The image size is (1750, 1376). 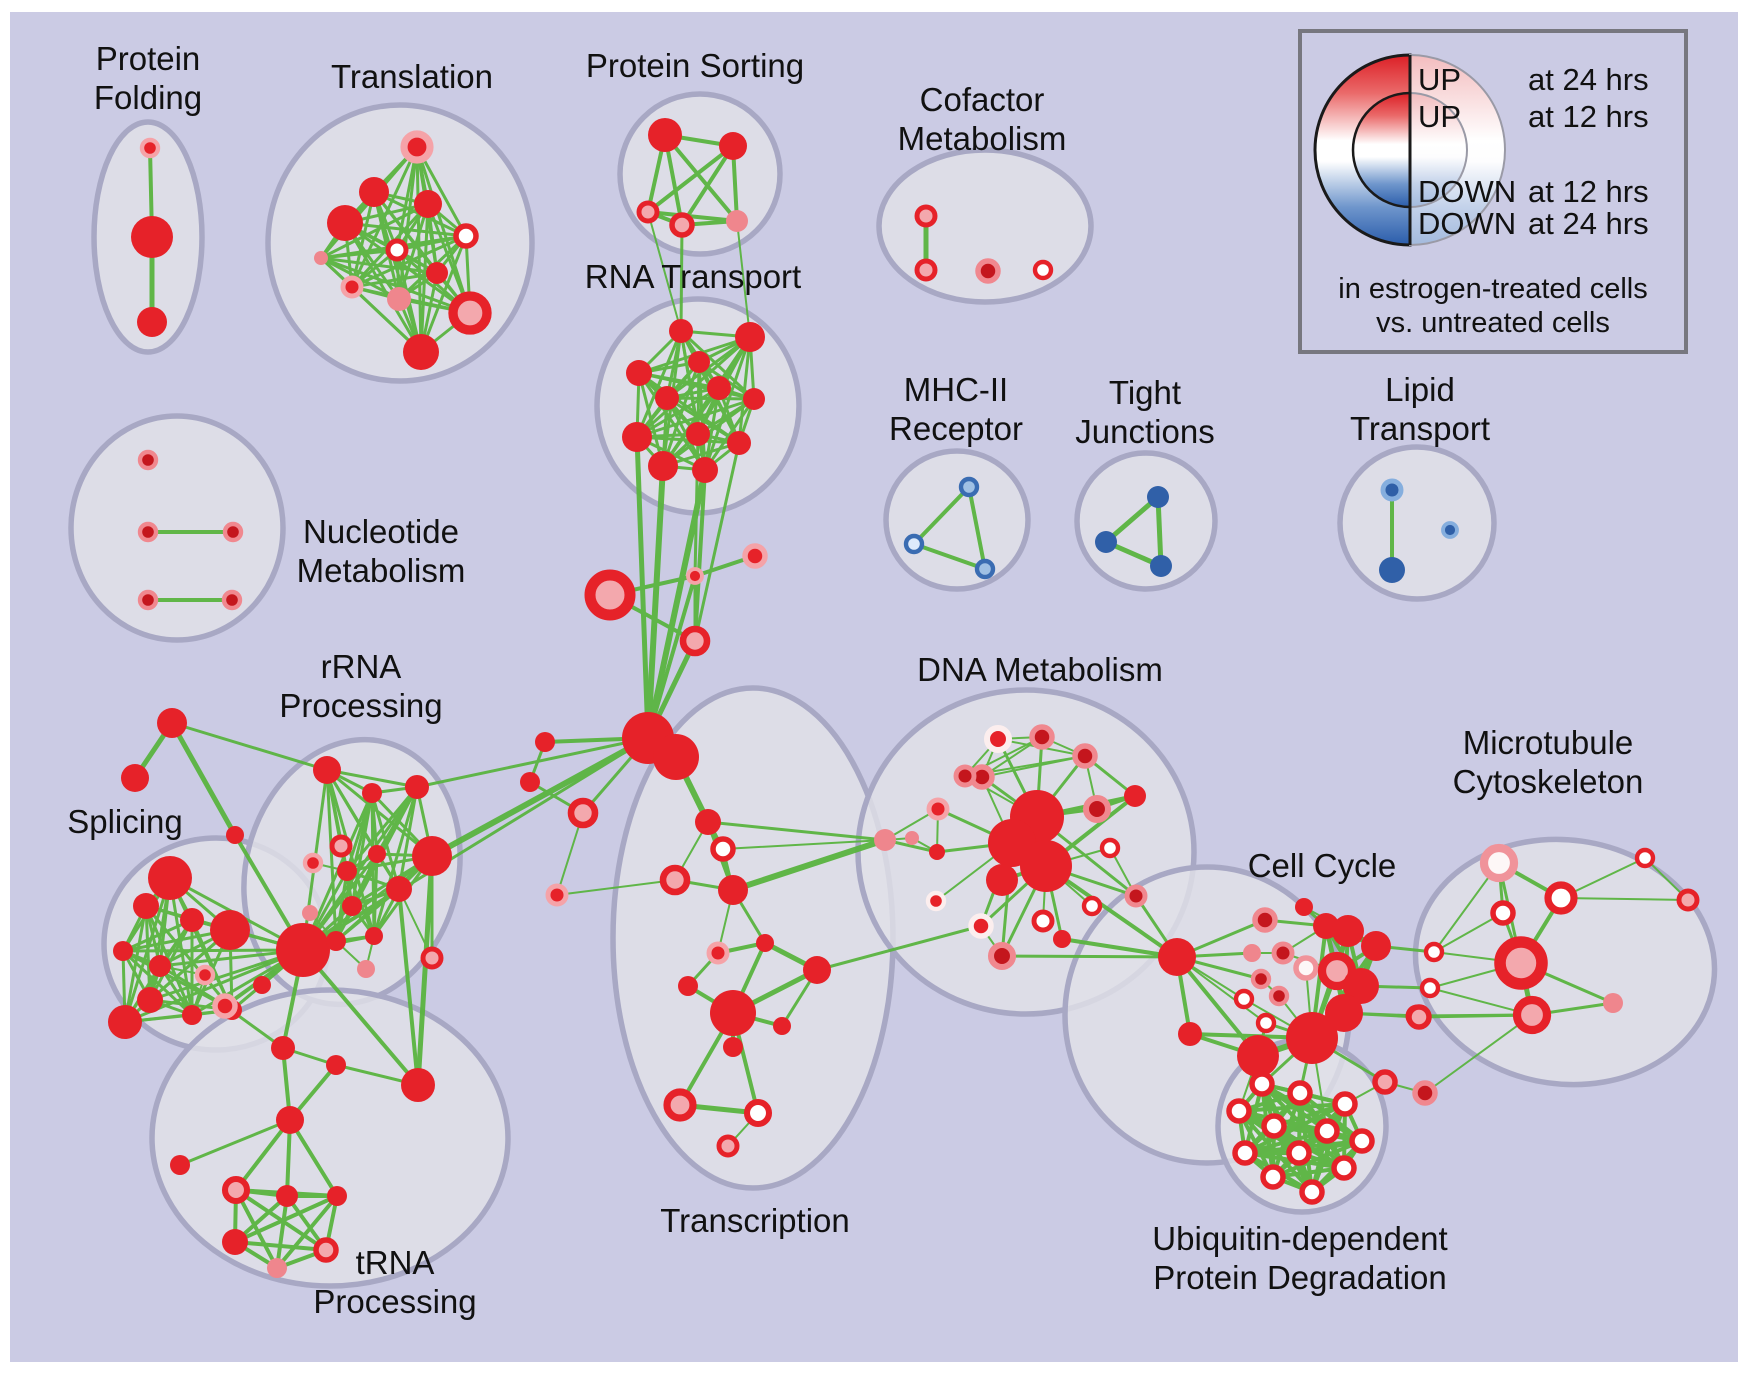 I want to click on node-cn1, so click(x=885, y=840).